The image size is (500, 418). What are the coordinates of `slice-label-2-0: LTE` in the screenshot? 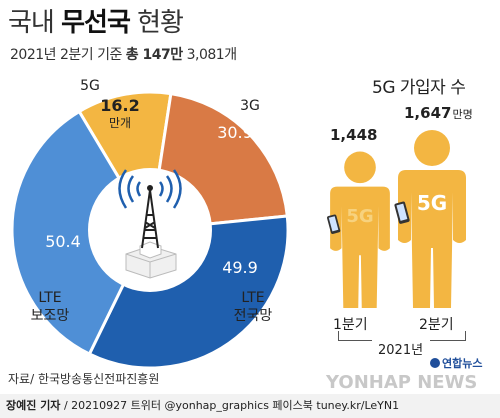 It's located at (252, 298).